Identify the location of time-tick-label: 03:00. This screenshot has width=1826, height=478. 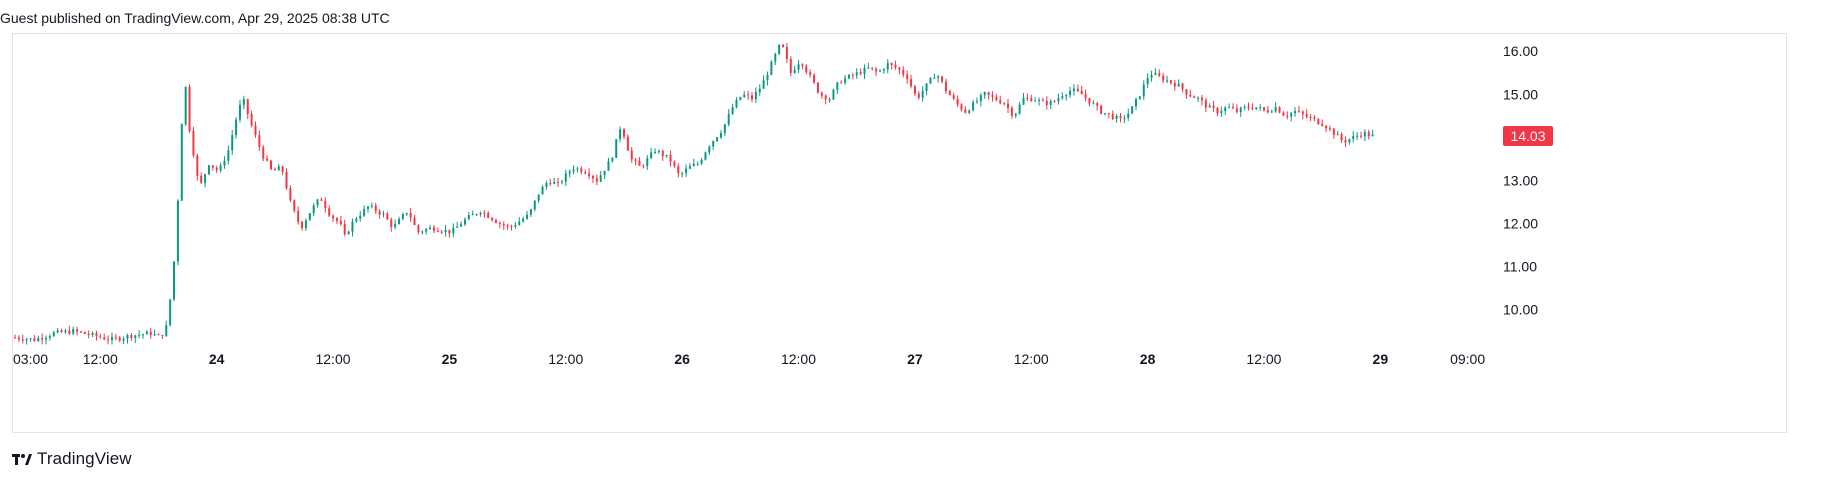
(30, 359).